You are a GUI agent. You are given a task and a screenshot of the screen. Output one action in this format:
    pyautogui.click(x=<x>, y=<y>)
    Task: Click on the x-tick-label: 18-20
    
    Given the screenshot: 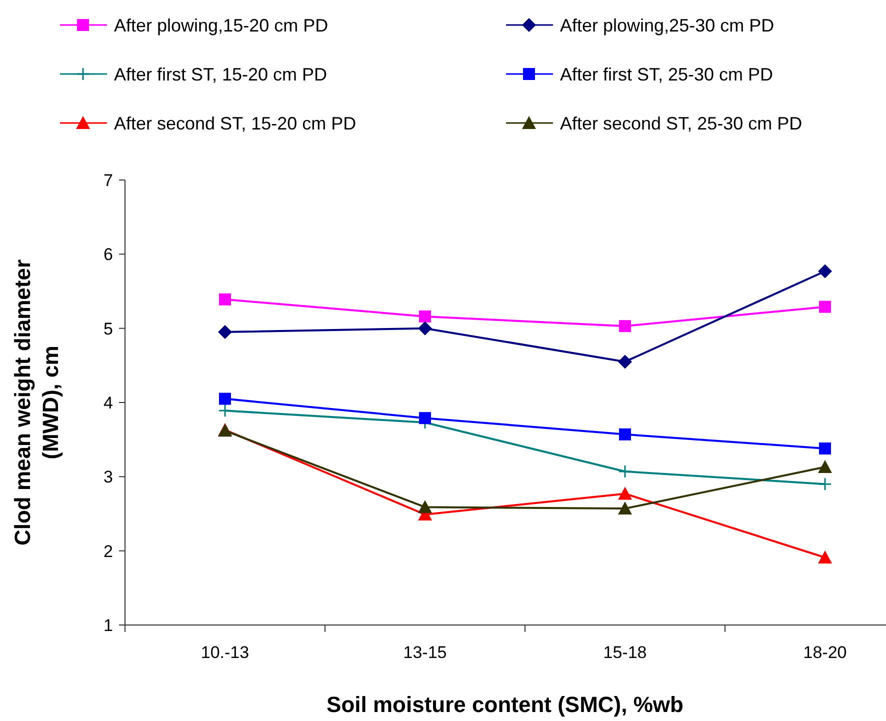 What is the action you would take?
    pyautogui.click(x=825, y=652)
    